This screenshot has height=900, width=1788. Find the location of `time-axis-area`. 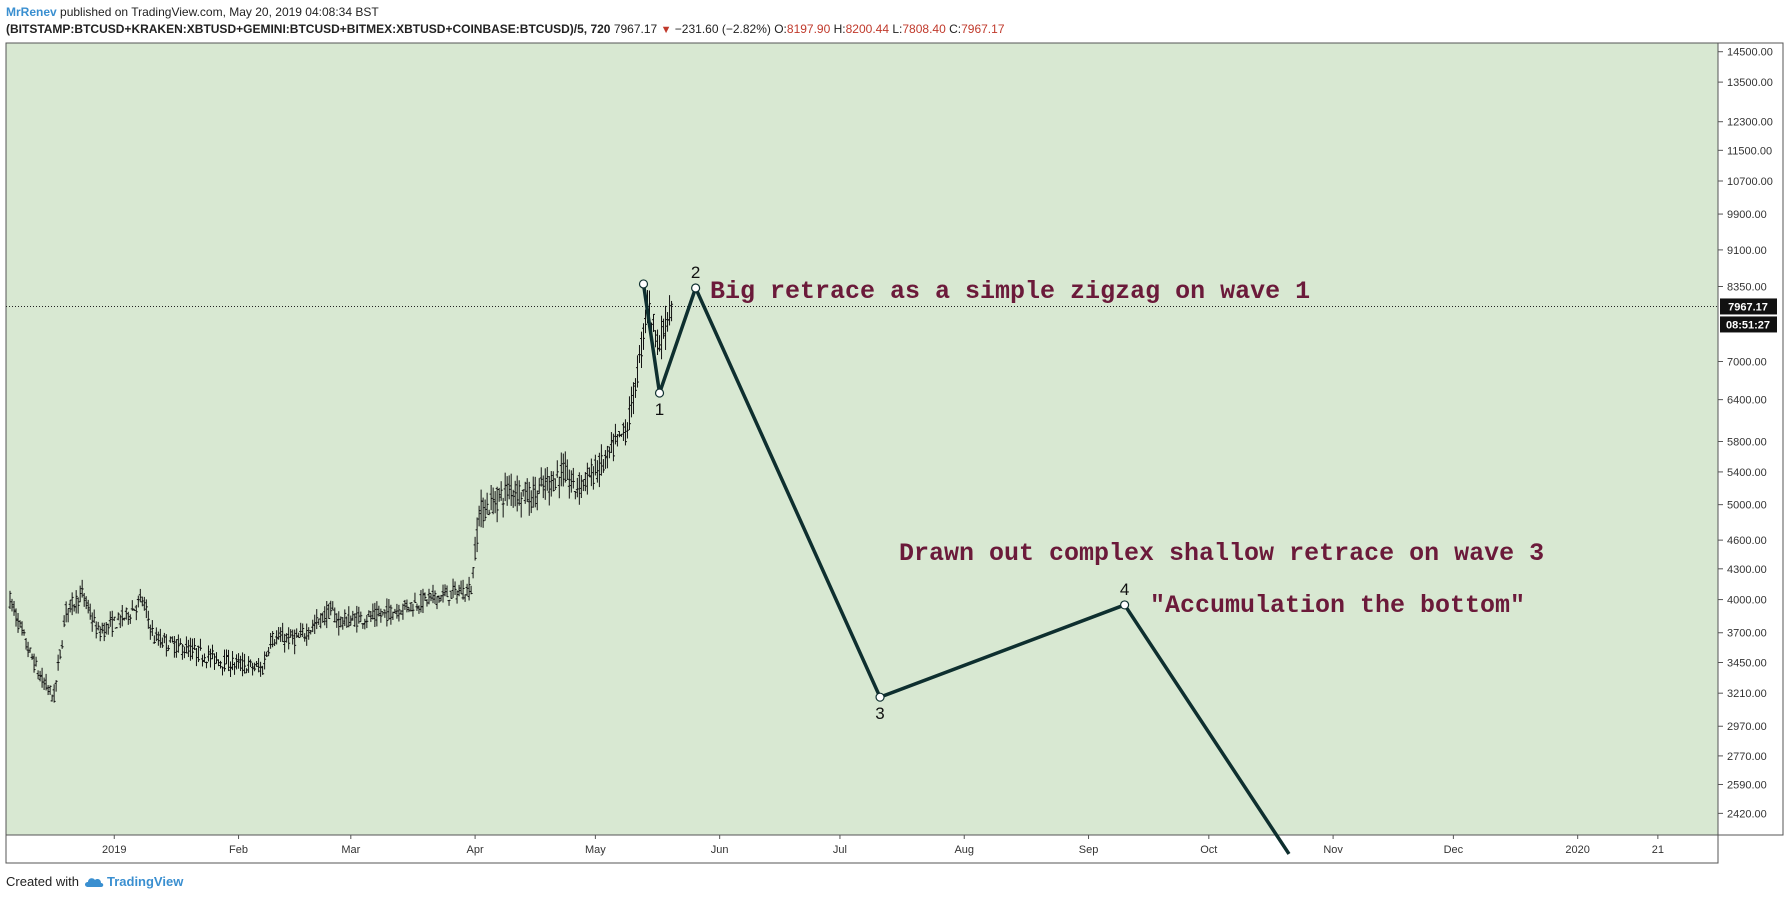

time-axis-area is located at coordinates (862, 849).